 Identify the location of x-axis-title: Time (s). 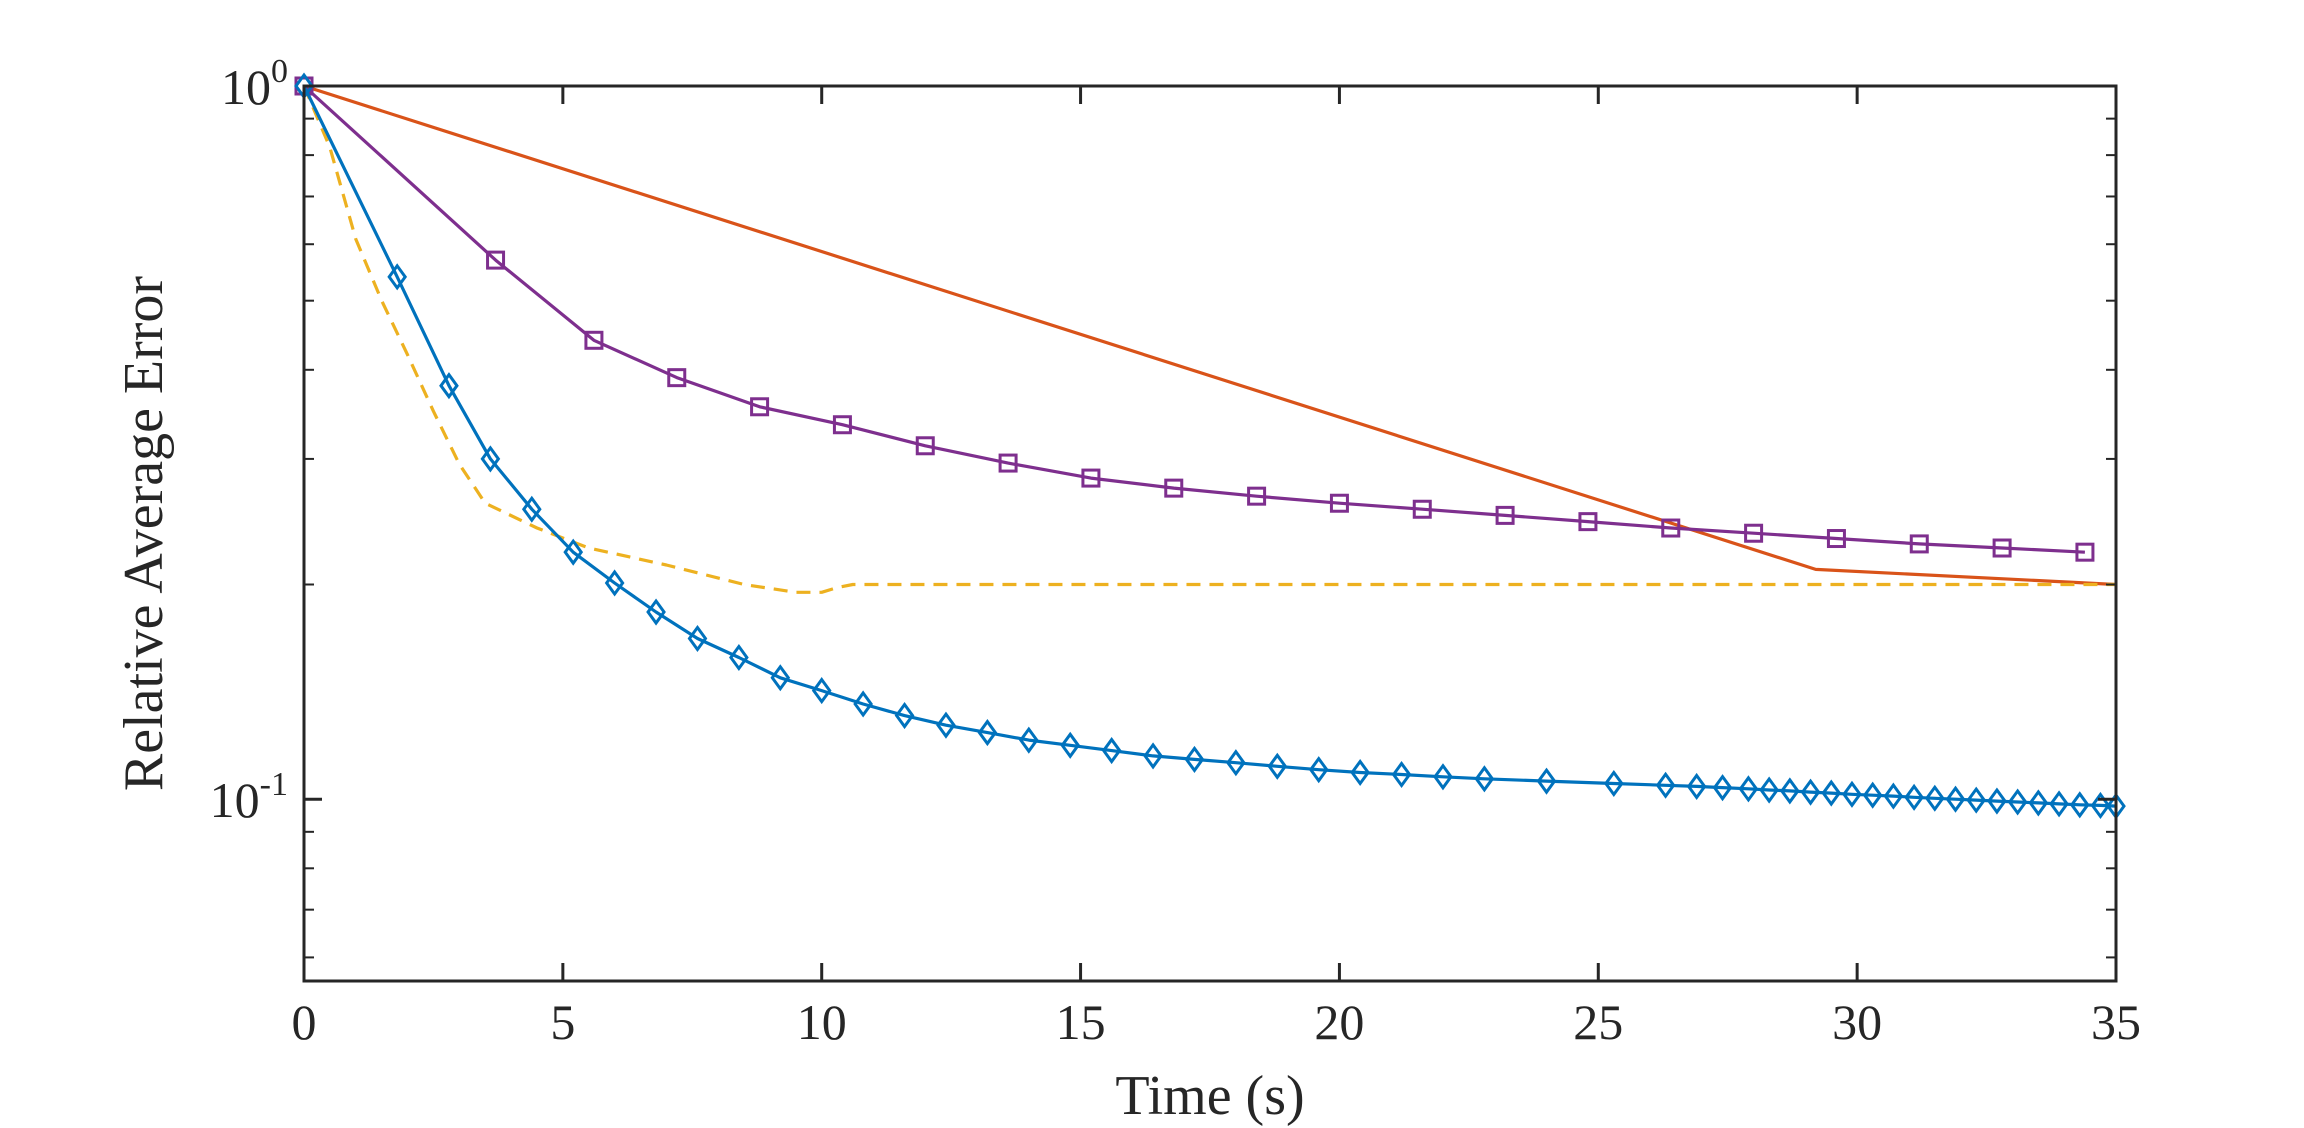
(1209, 1096).